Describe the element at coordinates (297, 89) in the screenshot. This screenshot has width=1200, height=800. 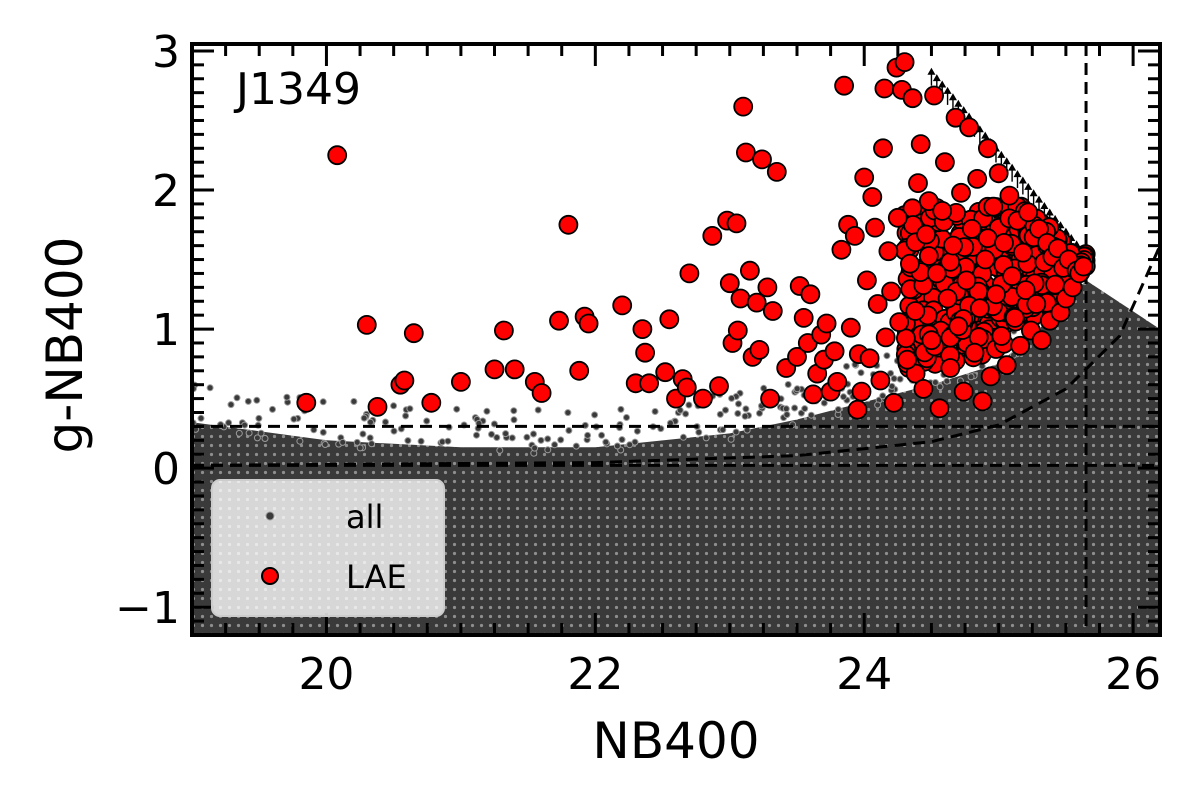
I see `field-label: J1349` at that location.